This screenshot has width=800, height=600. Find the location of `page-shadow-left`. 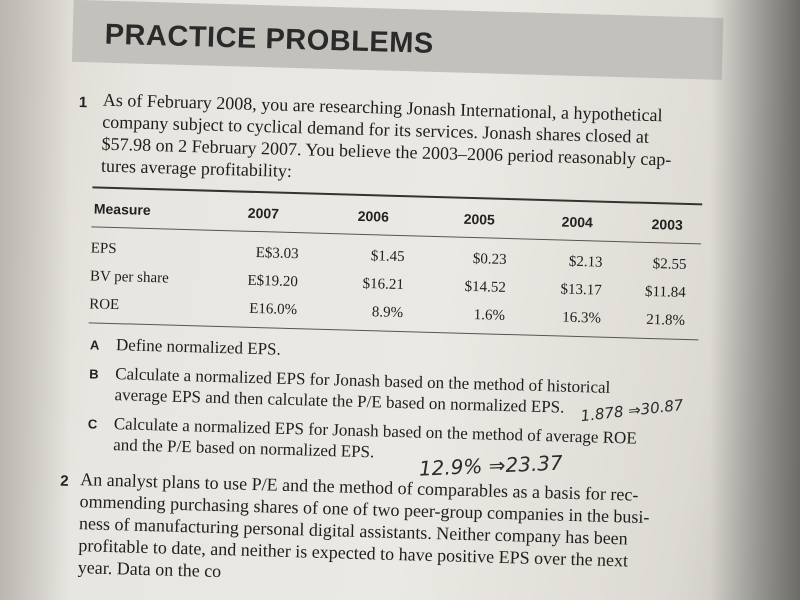

page-shadow-left is located at coordinates (35, 300).